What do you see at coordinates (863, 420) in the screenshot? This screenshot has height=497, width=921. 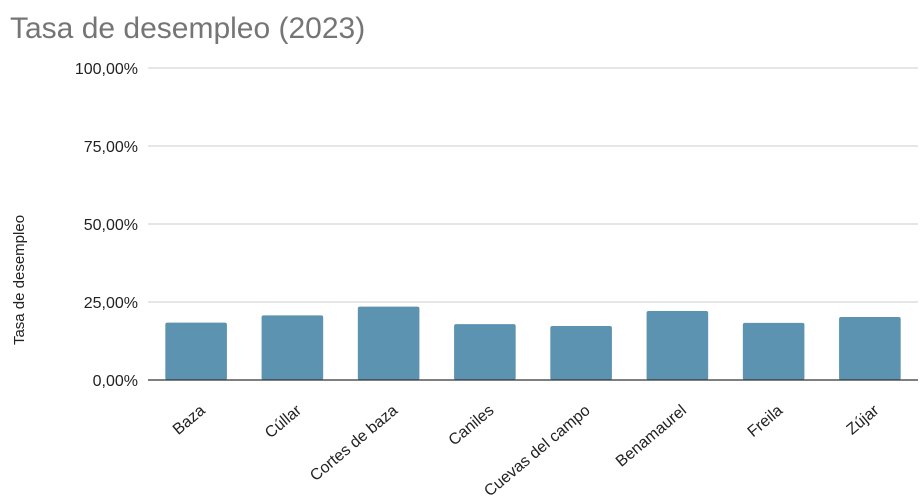 I see `x-category-label: Zújar` at bounding box center [863, 420].